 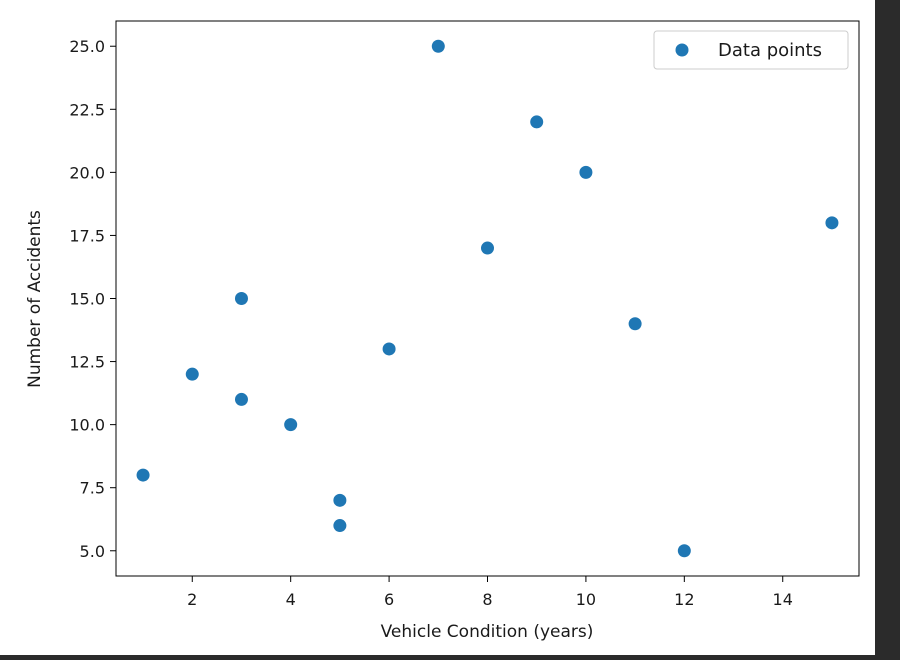 I want to click on x-tick-label: 12, so click(x=684, y=599).